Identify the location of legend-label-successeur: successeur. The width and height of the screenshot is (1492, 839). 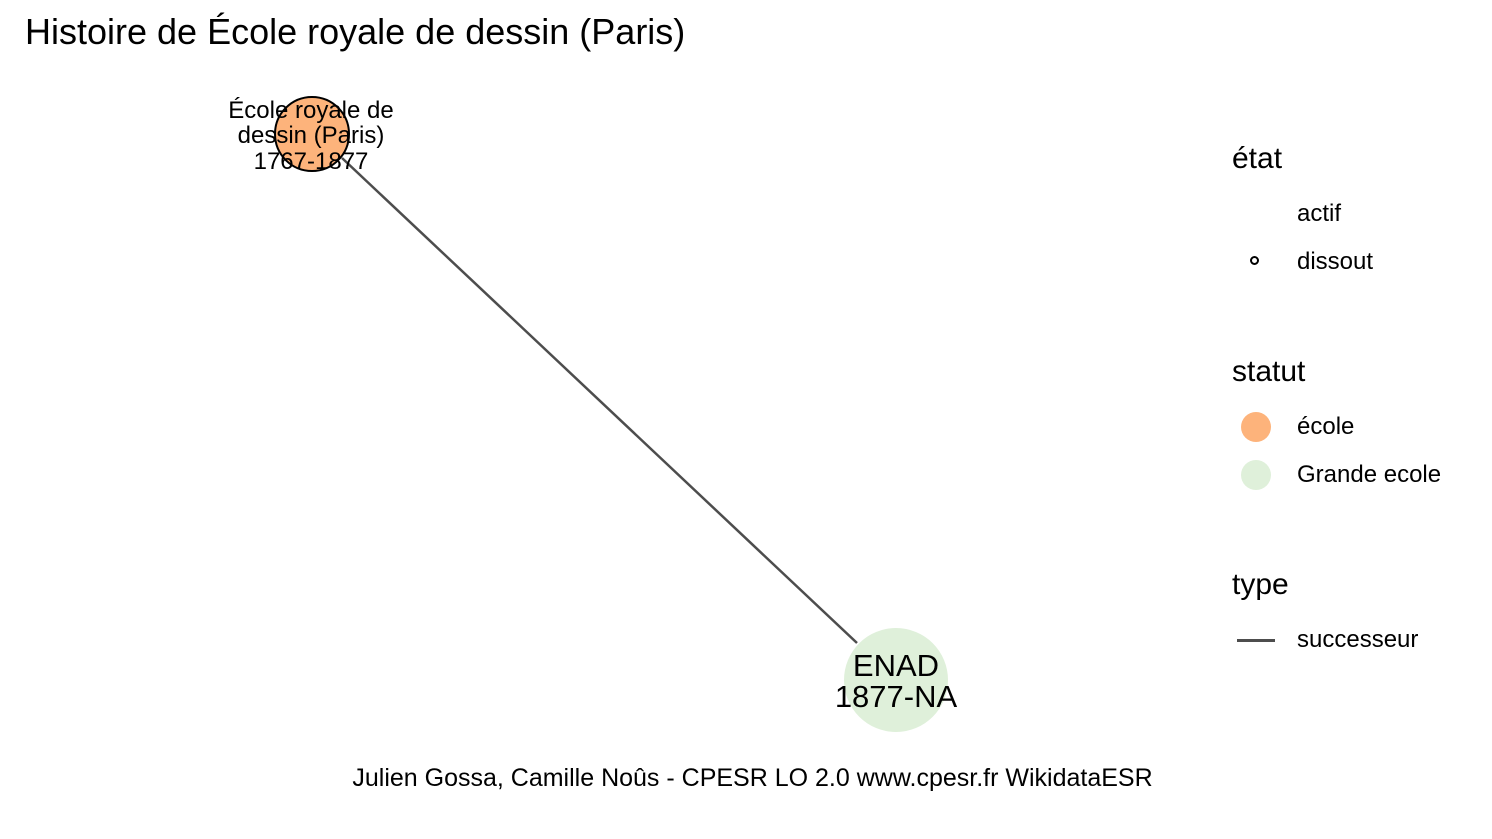
(1358, 639).